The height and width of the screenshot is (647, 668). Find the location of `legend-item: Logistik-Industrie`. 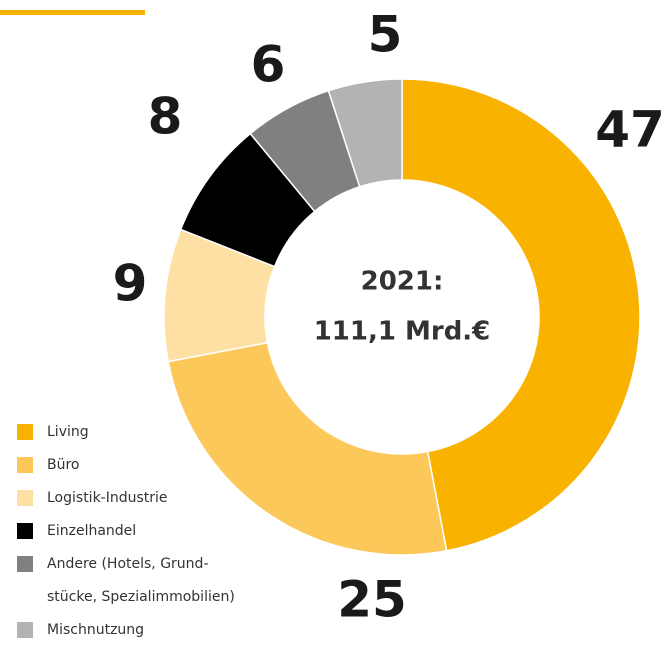

legend-item: Logistik-Industrie is located at coordinates (142, 498).